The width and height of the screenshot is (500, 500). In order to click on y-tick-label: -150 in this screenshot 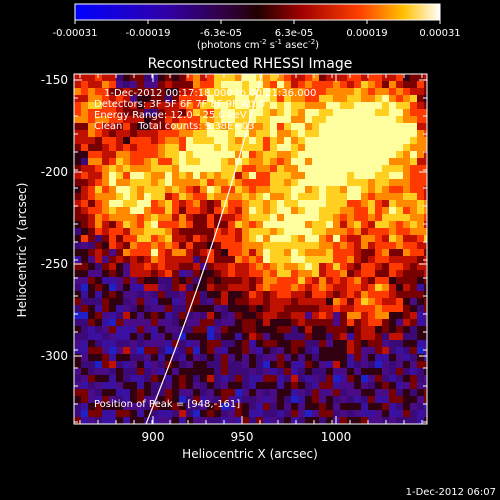, I will do `click(54, 80)`.